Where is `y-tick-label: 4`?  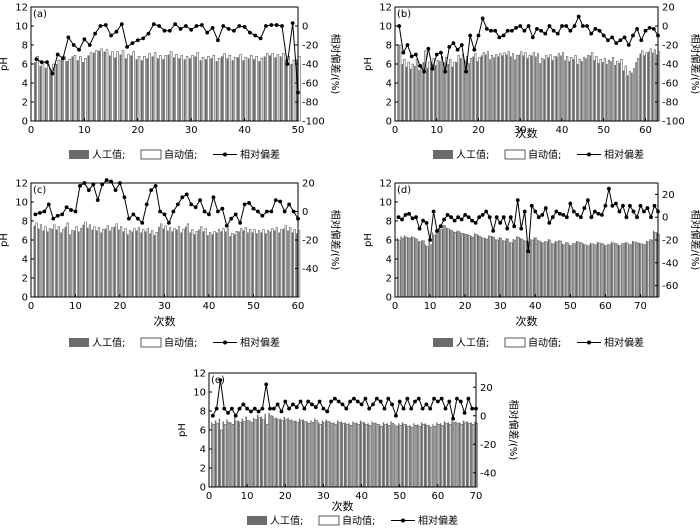
y-tick-label: 4 is located at coordinates (203, 450).